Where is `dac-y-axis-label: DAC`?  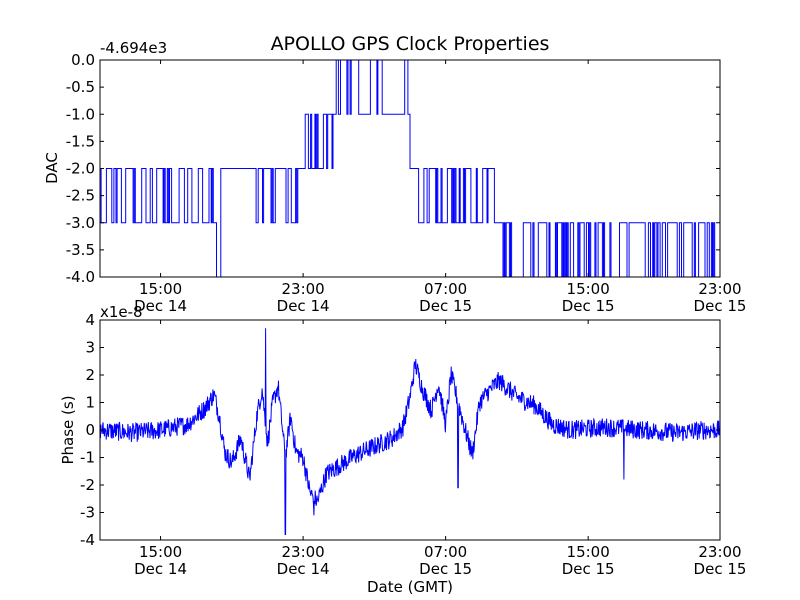 dac-y-axis-label: DAC is located at coordinates (52, 168).